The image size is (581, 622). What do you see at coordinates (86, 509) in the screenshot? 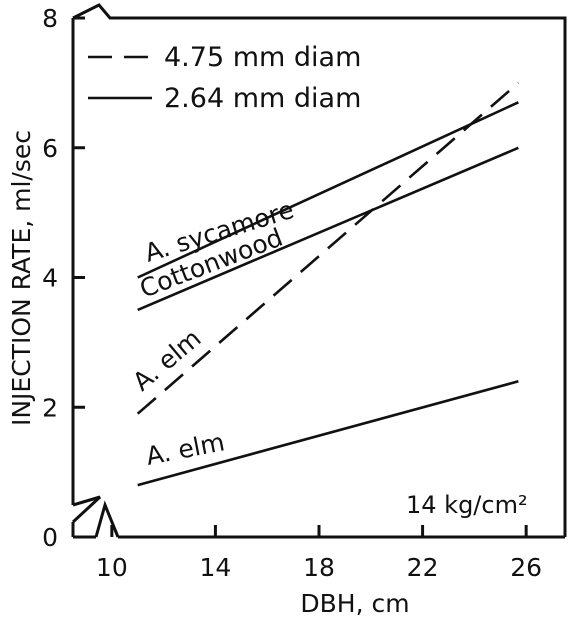
I see `y-axis-break` at bounding box center [86, 509].